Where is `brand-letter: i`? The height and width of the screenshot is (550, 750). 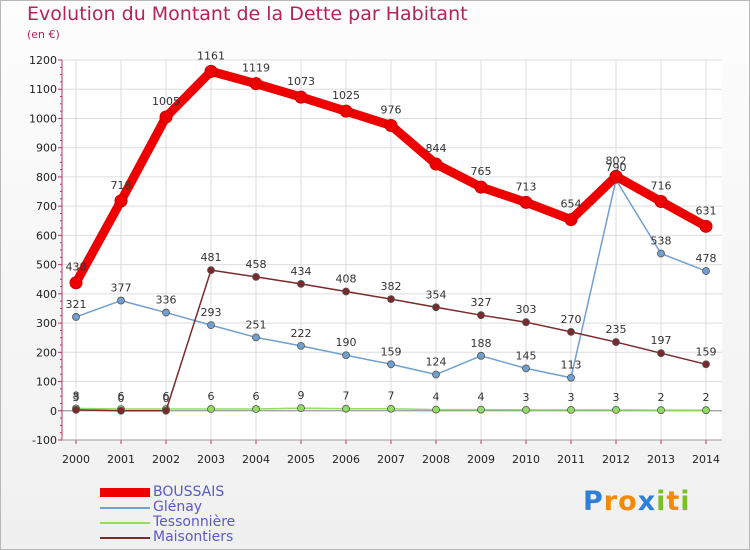 brand-letter: i is located at coordinates (661, 501).